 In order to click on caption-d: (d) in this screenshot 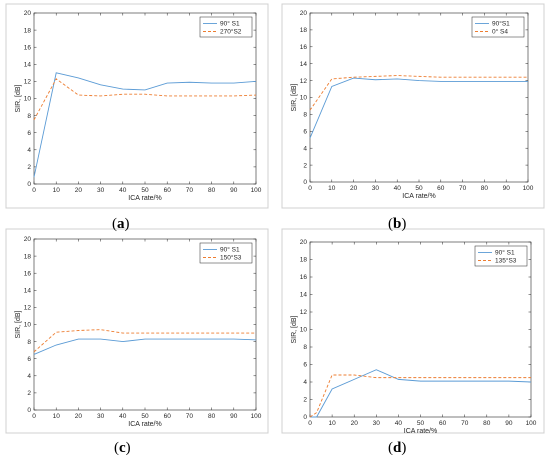, I will do `click(397, 448)`.